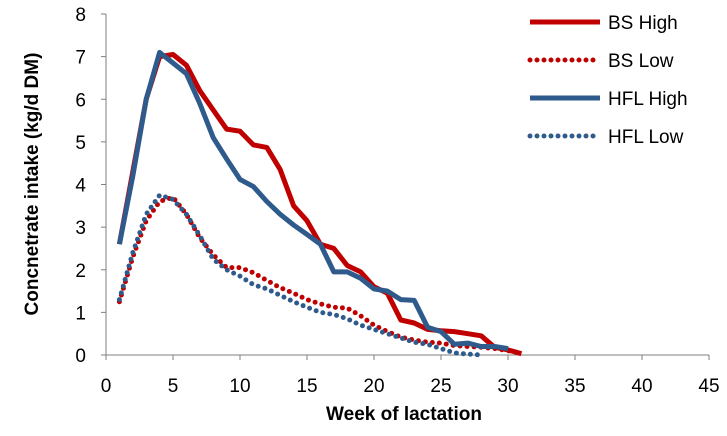 The image size is (727, 436). I want to click on x-tick-label: 45, so click(708, 386).